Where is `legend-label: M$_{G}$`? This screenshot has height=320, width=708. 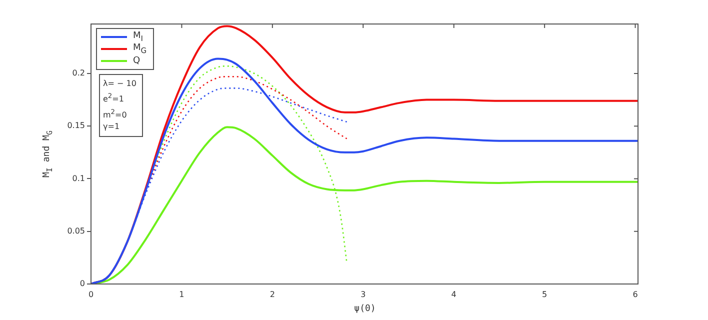
legend-label: M$_{G}$ is located at coordinates (140, 49).